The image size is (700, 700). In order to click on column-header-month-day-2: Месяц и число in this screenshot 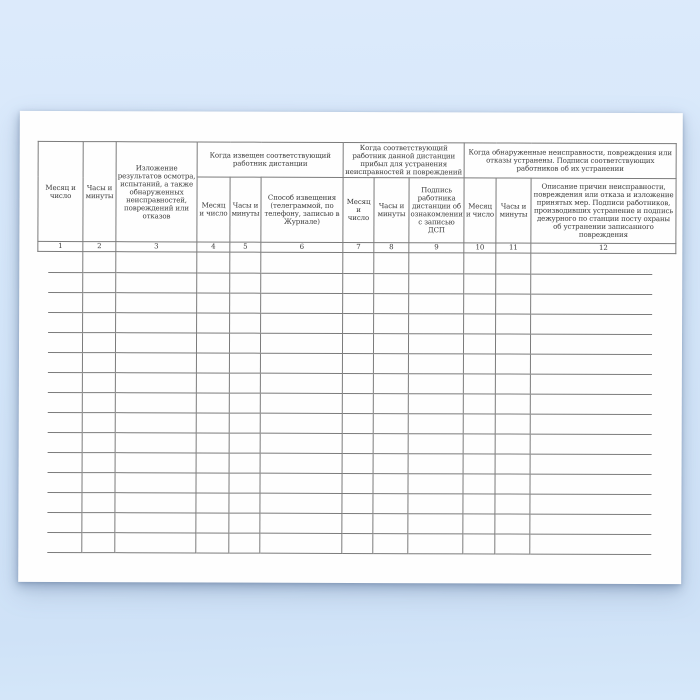, I will do `click(213, 209)`.